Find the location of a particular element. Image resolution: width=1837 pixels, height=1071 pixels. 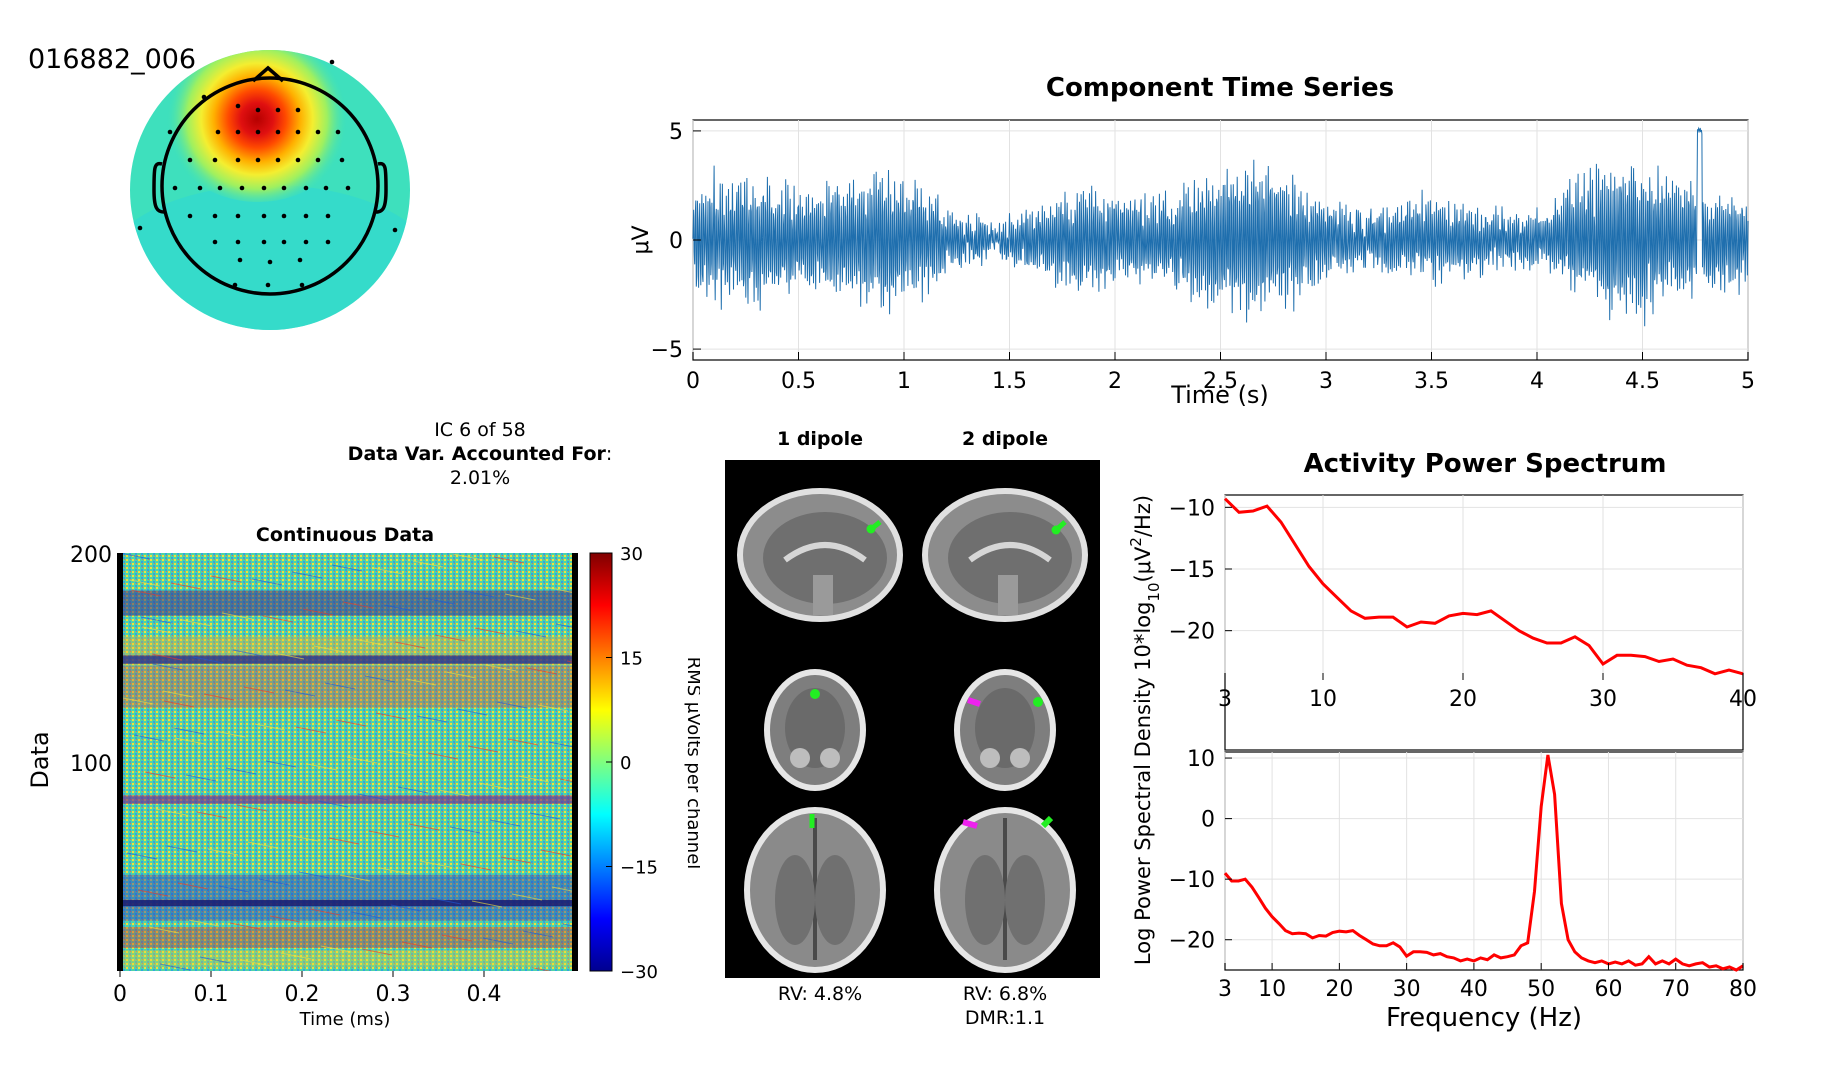

colorbar-tick-label: 30 is located at coordinates (631, 554).